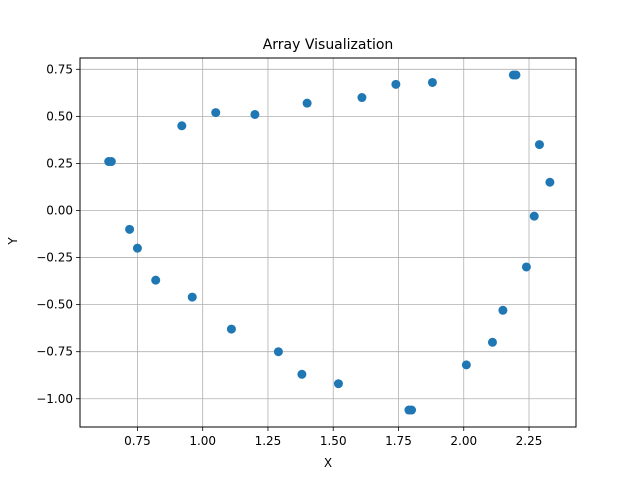 Image resolution: width=640 pixels, height=484 pixels. I want to click on y-tick-label: −0.75, so click(54, 352).